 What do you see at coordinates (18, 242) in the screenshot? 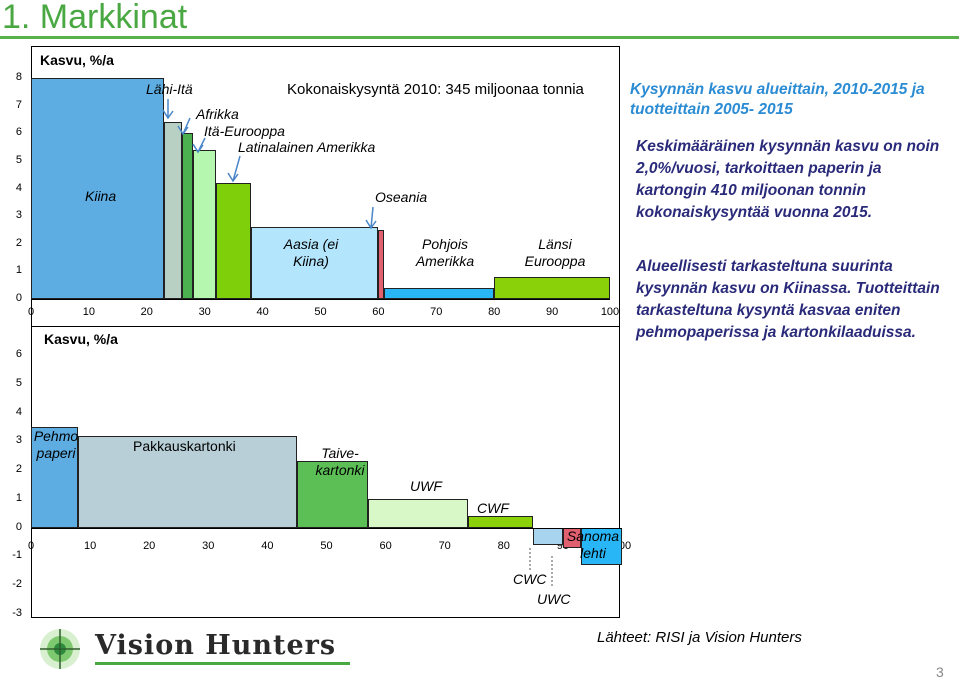
I see `top-ytick-label: 2` at bounding box center [18, 242].